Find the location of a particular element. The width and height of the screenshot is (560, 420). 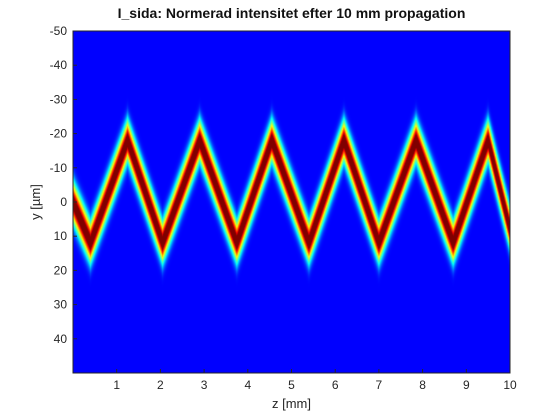

x-tick-label: 10 is located at coordinates (510, 385).